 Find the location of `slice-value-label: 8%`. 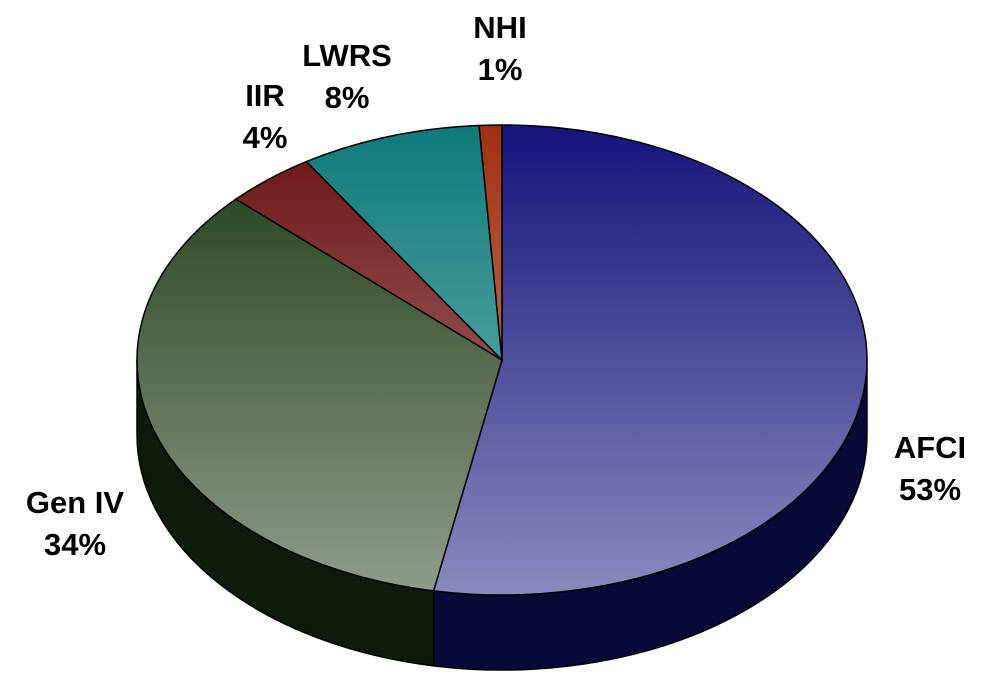

slice-value-label: 8% is located at coordinates (347, 97).